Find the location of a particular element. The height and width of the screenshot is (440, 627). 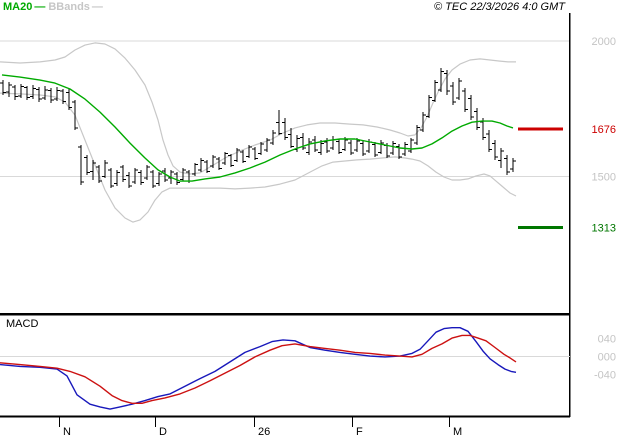

month-label: N is located at coordinates (67, 432).